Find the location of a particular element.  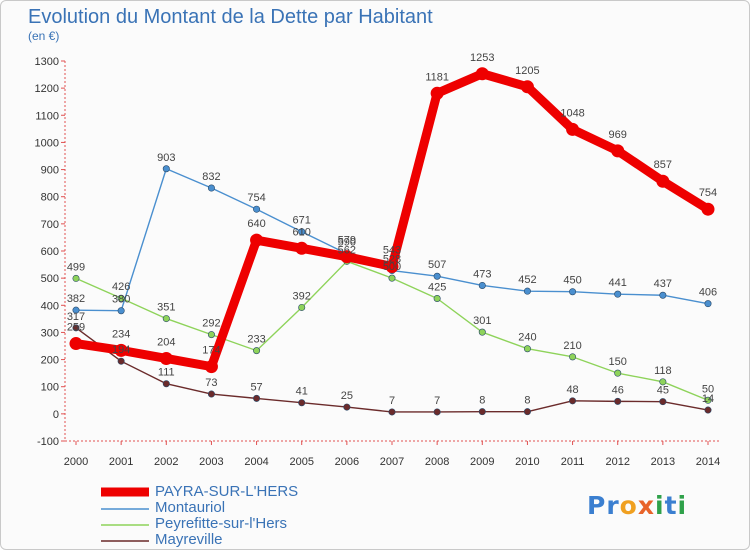

y-tick-label: 500 is located at coordinates (50, 279).